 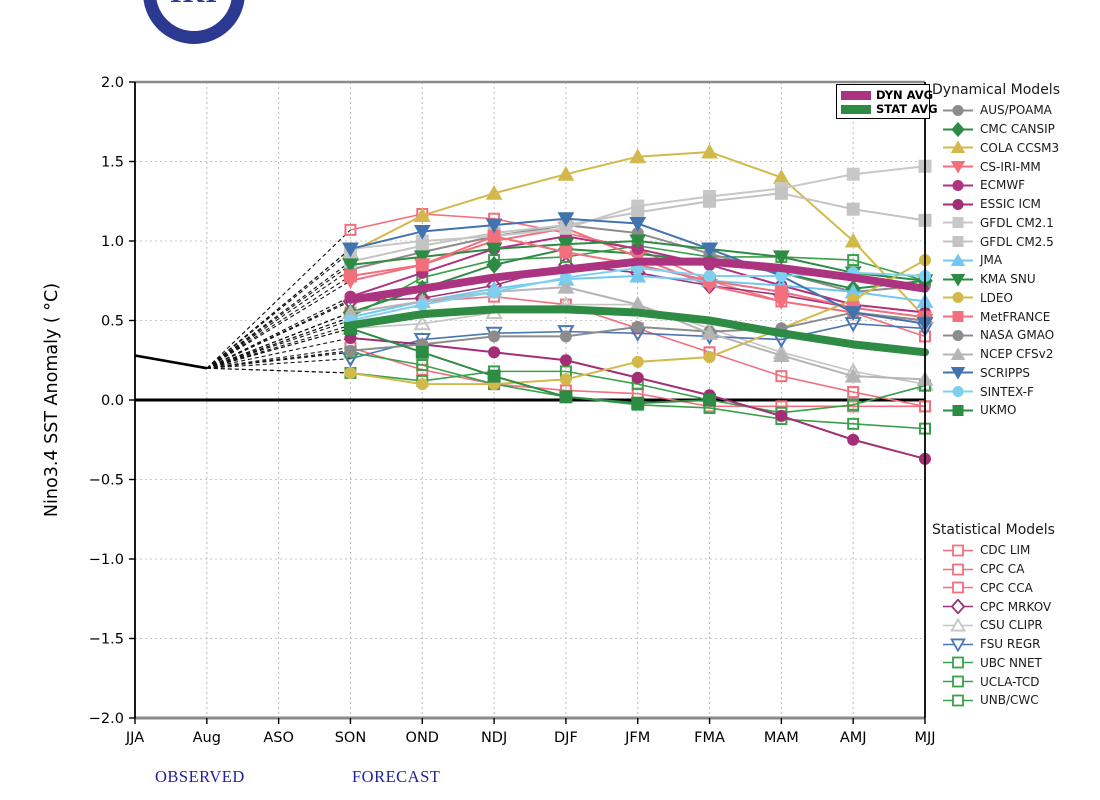 What do you see at coordinates (1017, 335) in the screenshot?
I see `legend-label-nasa-gmao: NASA GMAO` at bounding box center [1017, 335].